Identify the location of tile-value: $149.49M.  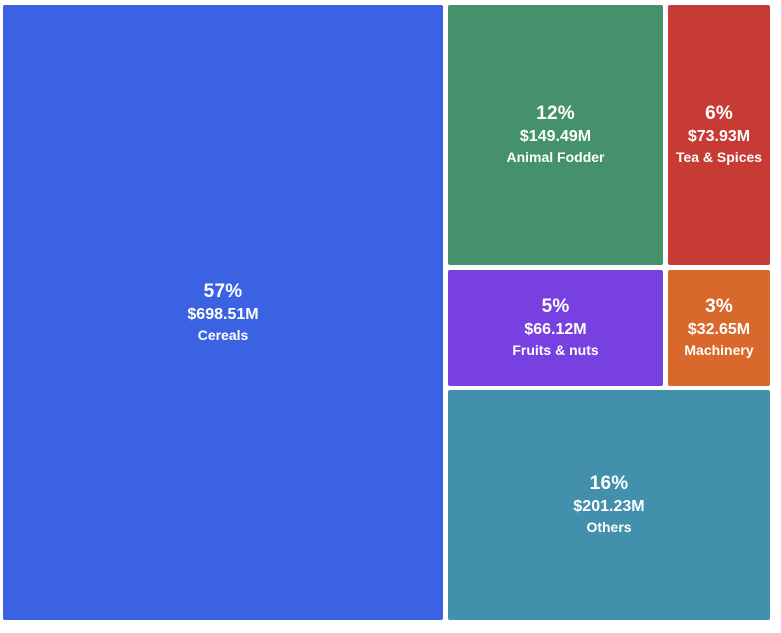
(555, 137).